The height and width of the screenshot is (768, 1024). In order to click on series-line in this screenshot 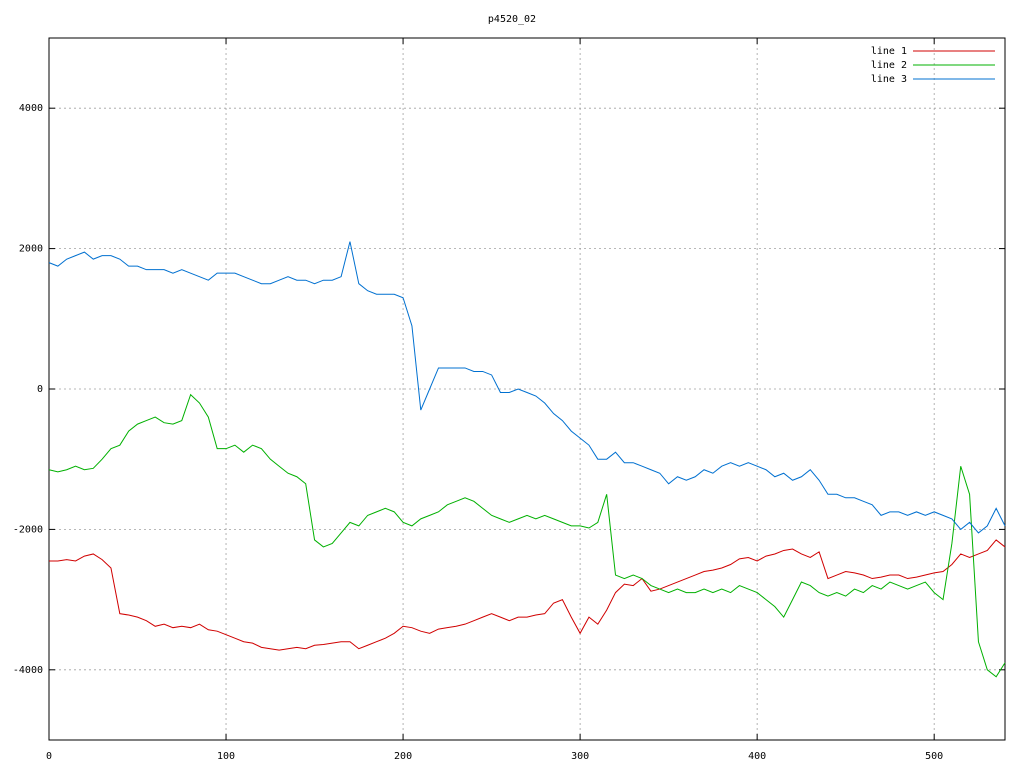, I will do `click(527, 595)`.